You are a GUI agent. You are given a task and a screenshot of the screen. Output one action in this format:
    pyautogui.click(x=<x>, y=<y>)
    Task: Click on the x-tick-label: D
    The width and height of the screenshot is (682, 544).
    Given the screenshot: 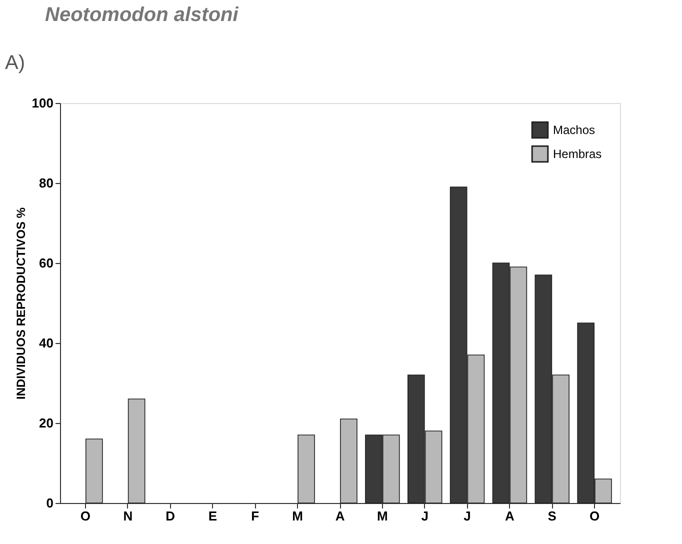 What is the action you would take?
    pyautogui.click(x=170, y=516)
    